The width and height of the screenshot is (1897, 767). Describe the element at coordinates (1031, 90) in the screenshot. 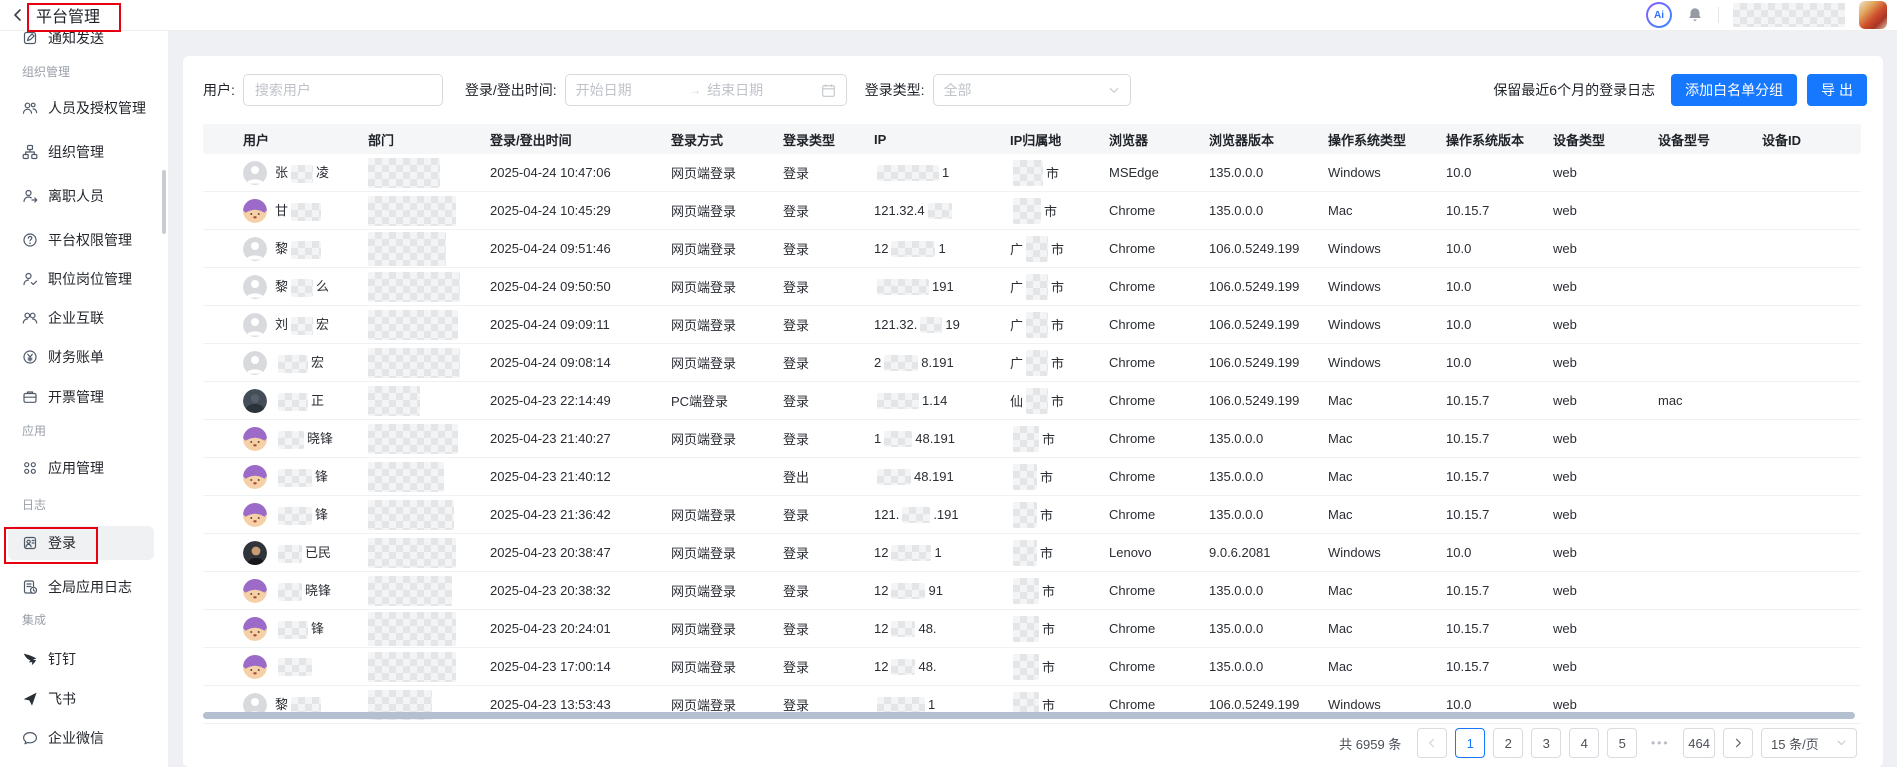

I see `login-type-select: 全部` at that location.